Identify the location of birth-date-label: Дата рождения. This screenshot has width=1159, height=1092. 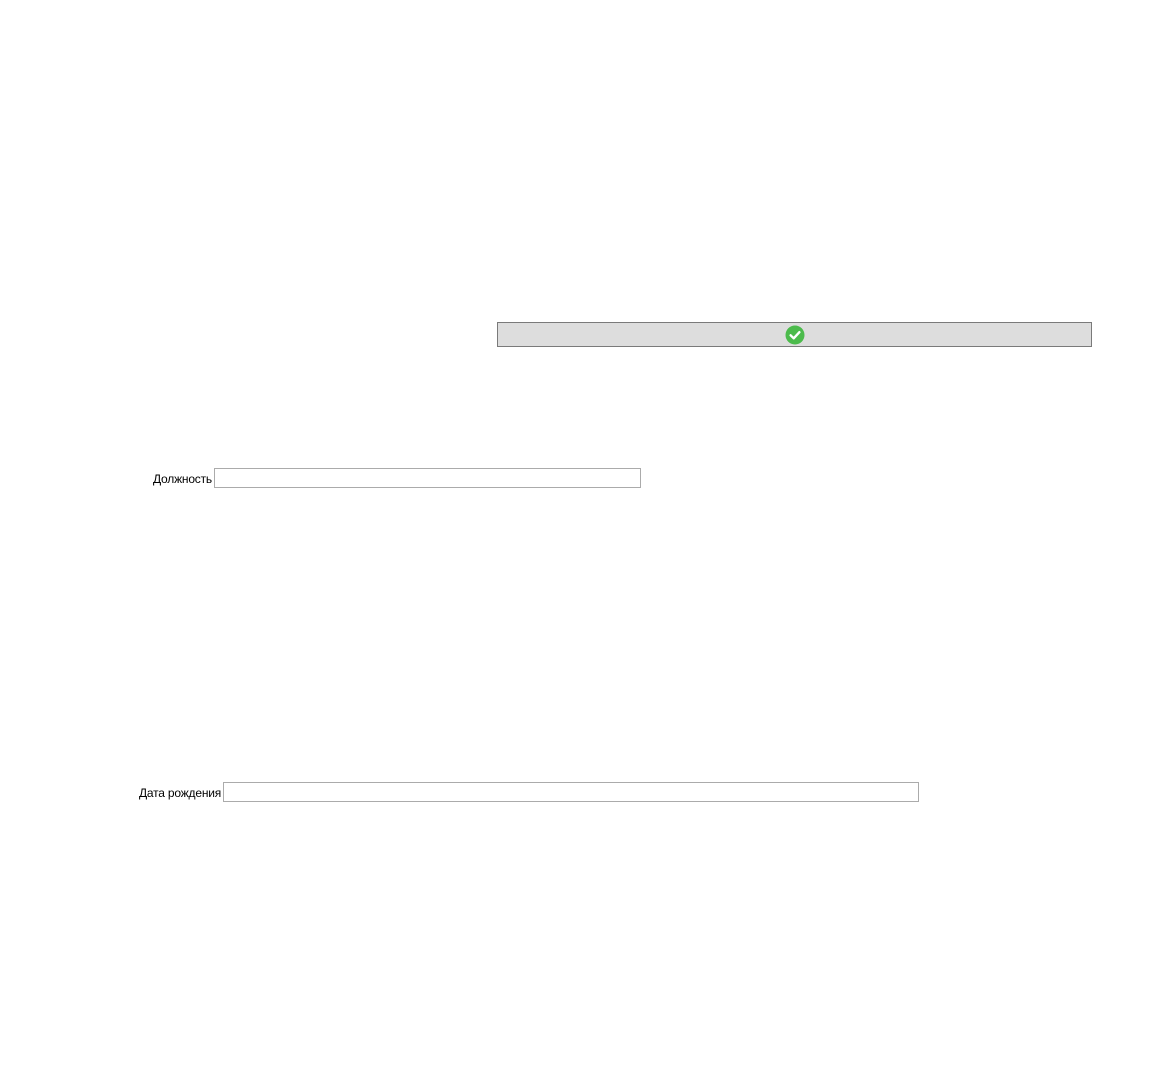
(180, 793).